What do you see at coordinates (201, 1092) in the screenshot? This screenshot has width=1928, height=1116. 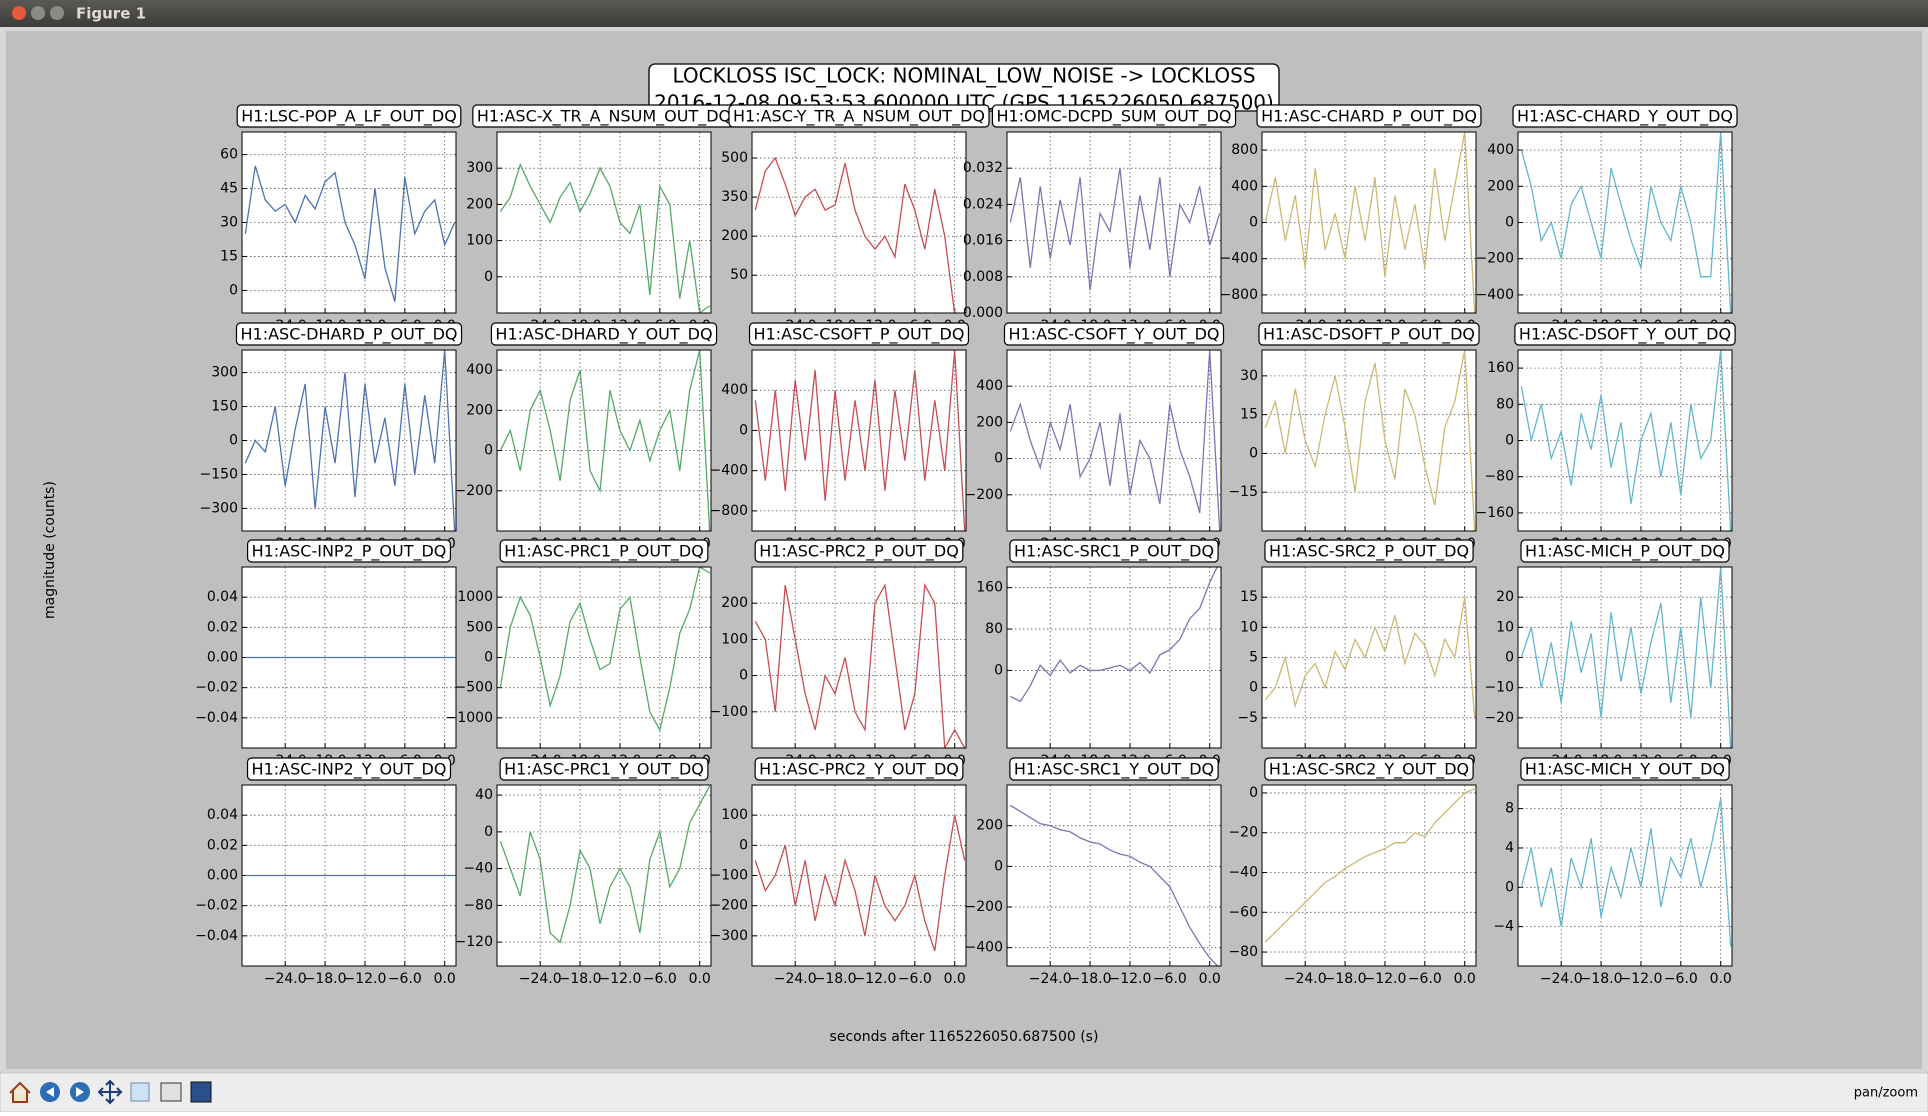 I see `save-button` at bounding box center [201, 1092].